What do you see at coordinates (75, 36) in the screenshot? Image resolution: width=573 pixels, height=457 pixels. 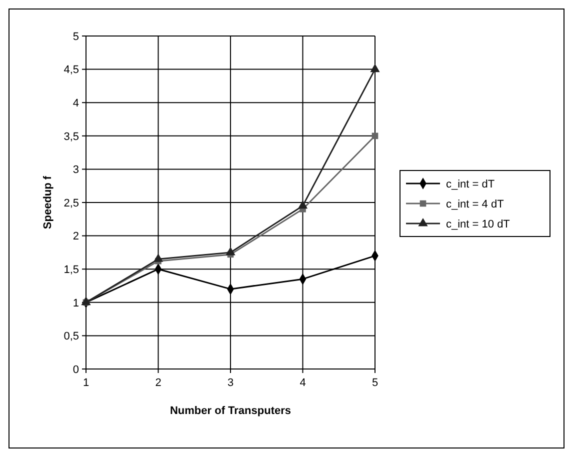 I see `y-tick-label: 5` at bounding box center [75, 36].